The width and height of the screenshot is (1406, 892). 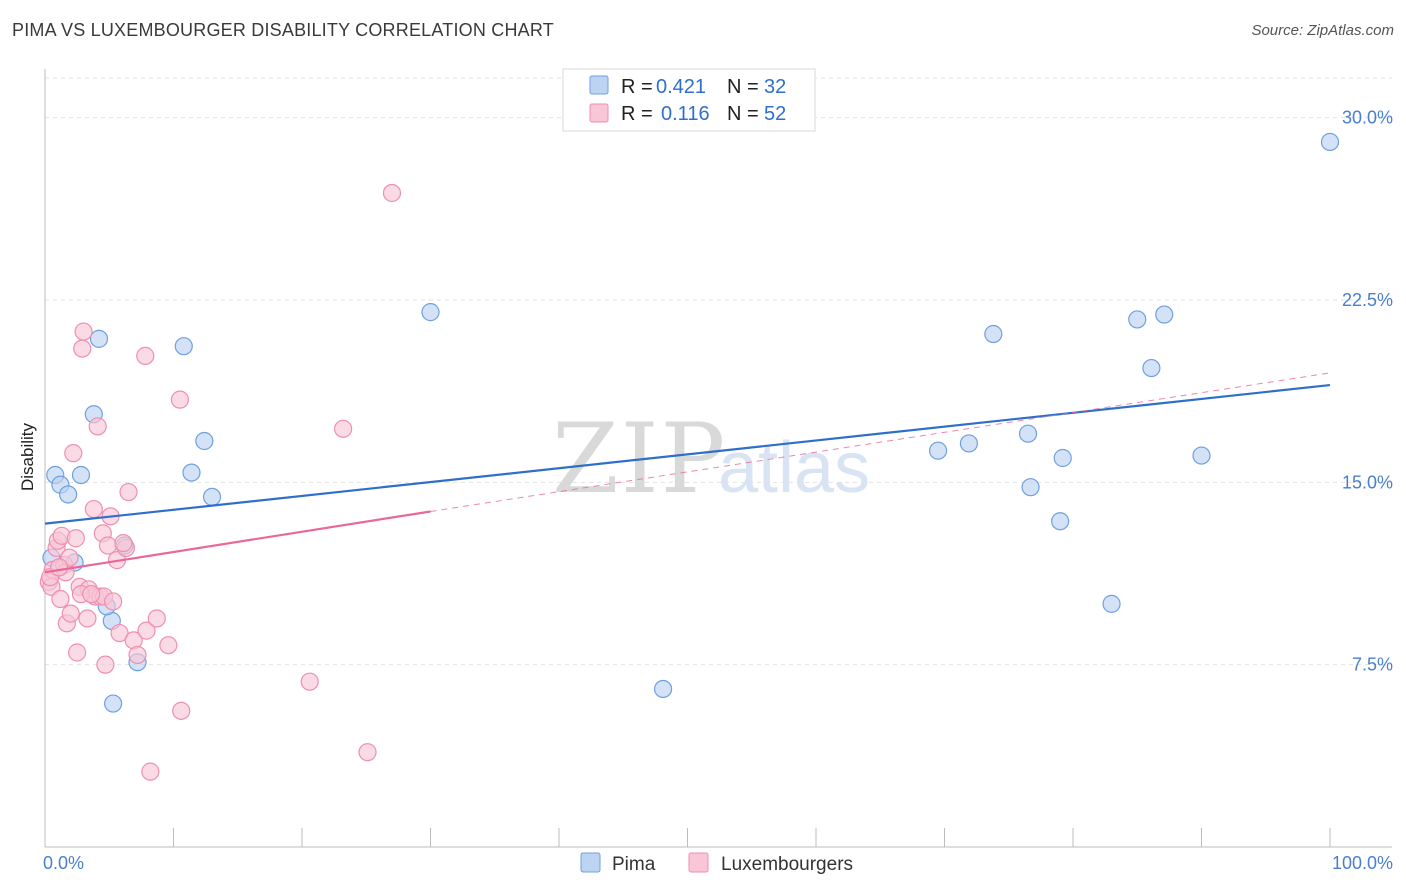 I want to click on lux-trend-line, so click(x=237, y=542).